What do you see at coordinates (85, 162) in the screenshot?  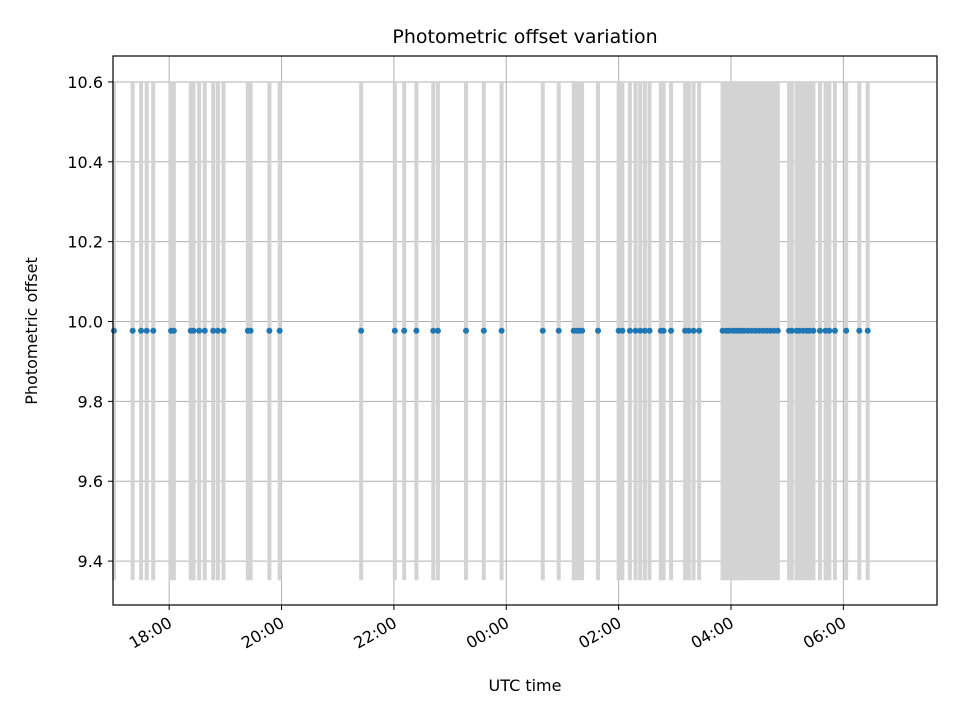 I see `y-tick-label: 10.4` at bounding box center [85, 162].